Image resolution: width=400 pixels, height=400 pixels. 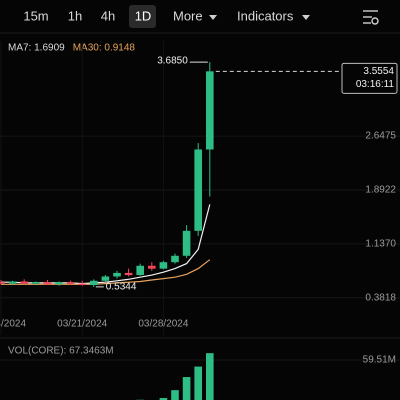 What do you see at coordinates (380, 297) in the screenshot?
I see `y-tick-label: 0.3818` at bounding box center [380, 297].